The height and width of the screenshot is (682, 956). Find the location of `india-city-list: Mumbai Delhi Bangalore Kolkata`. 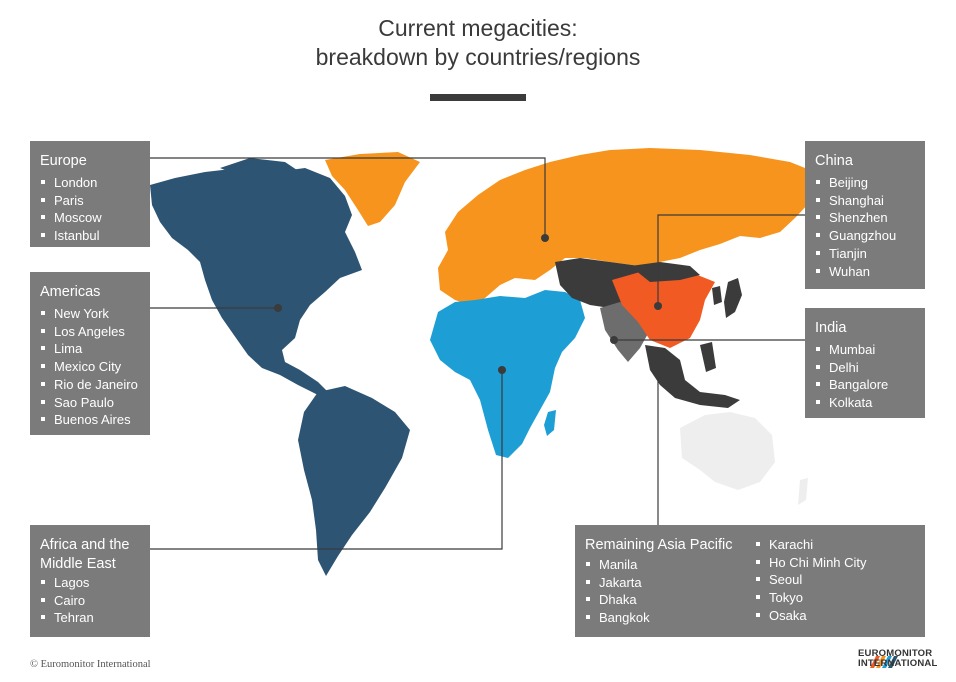

india-city-list: Mumbai Delhi Bangalore Kolkata is located at coordinates (866, 376).